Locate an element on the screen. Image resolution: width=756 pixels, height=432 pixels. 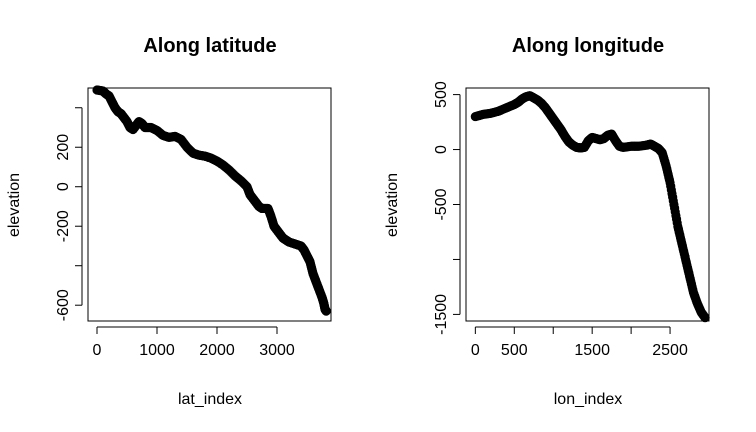
y-ticks-latitude: -600 -200 0 200 is located at coordinates (69, 214).